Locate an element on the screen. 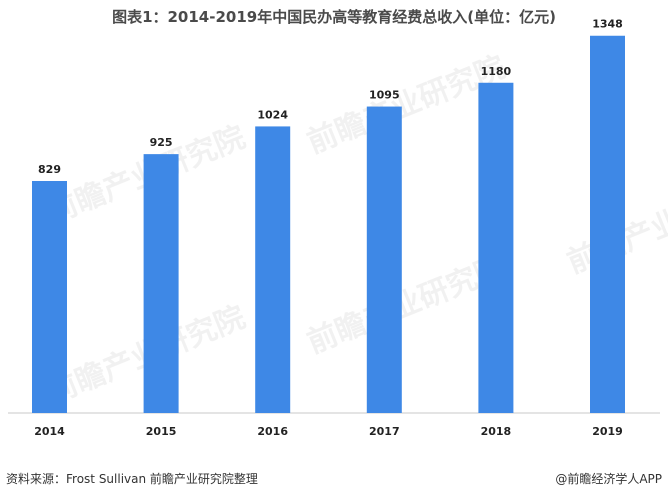 The image size is (668, 496). brand-credit: @前瞻经济学人APP is located at coordinates (608, 479).